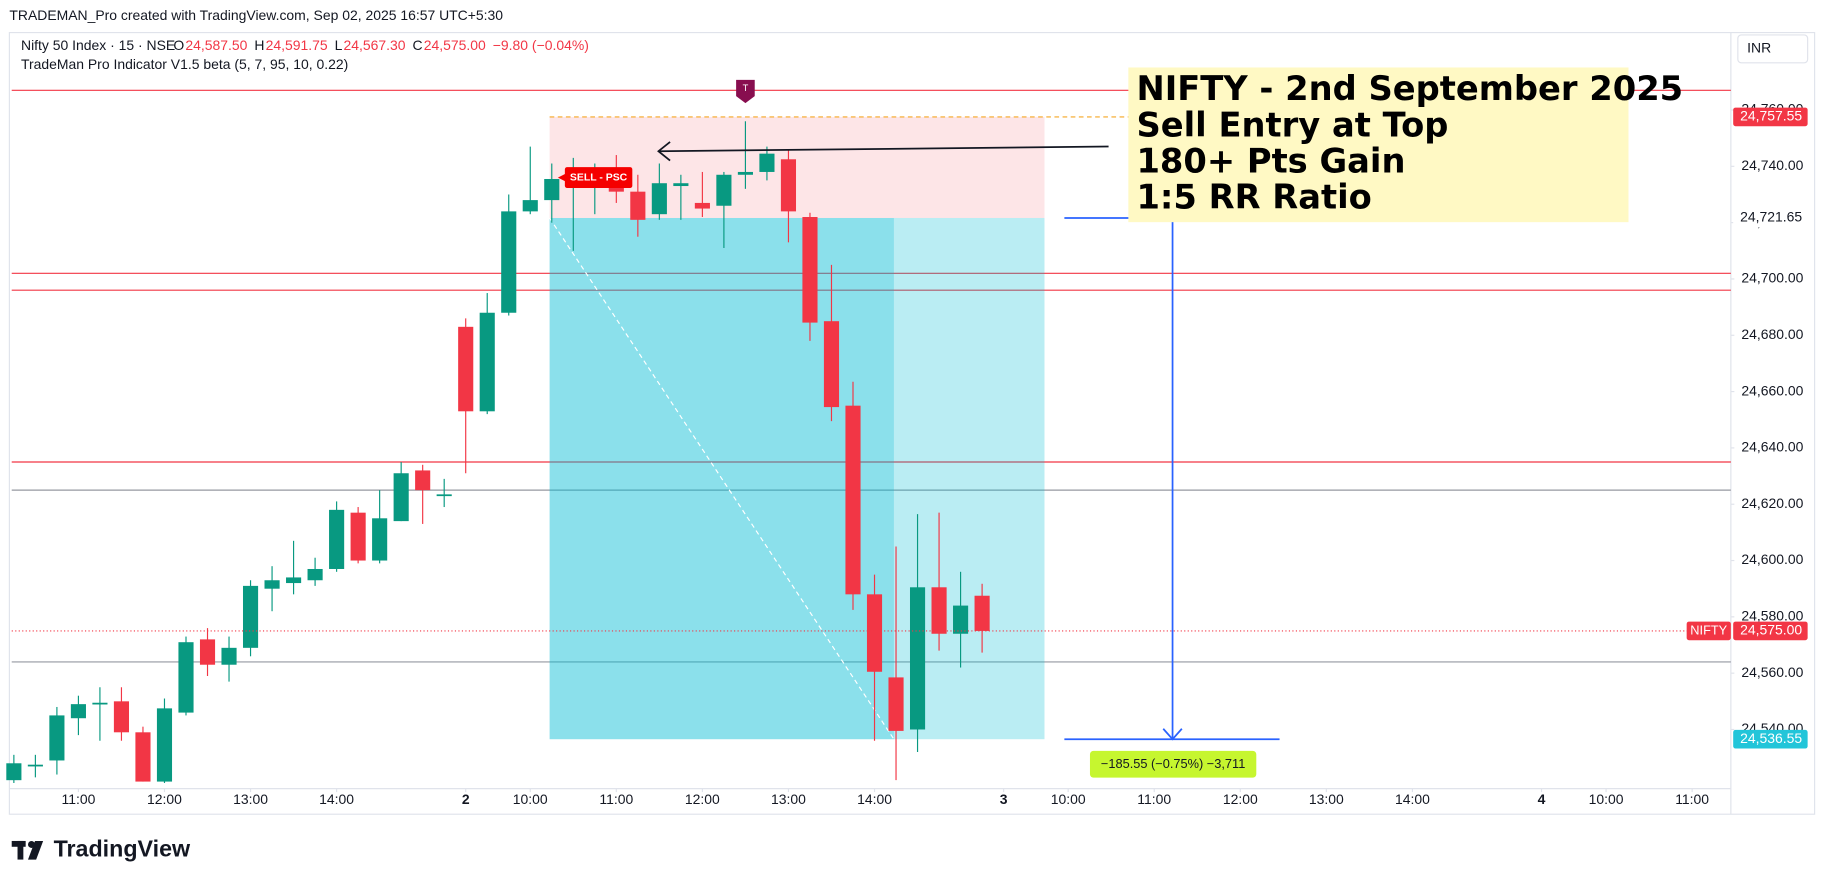  What do you see at coordinates (1772, 334) in the screenshot?
I see `y-tick-label: 24,680.00` at bounding box center [1772, 334].